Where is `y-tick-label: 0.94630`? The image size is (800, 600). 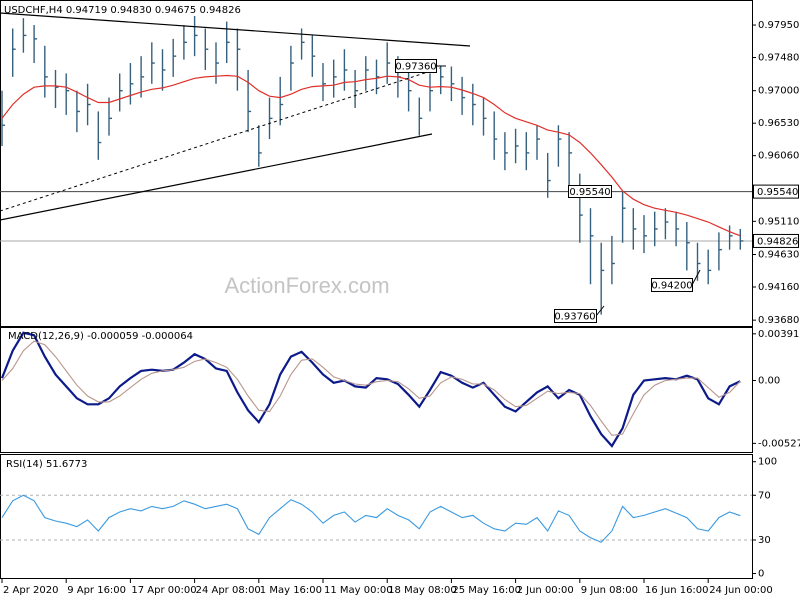
y-tick-label: 0.94630 is located at coordinates (778, 255).